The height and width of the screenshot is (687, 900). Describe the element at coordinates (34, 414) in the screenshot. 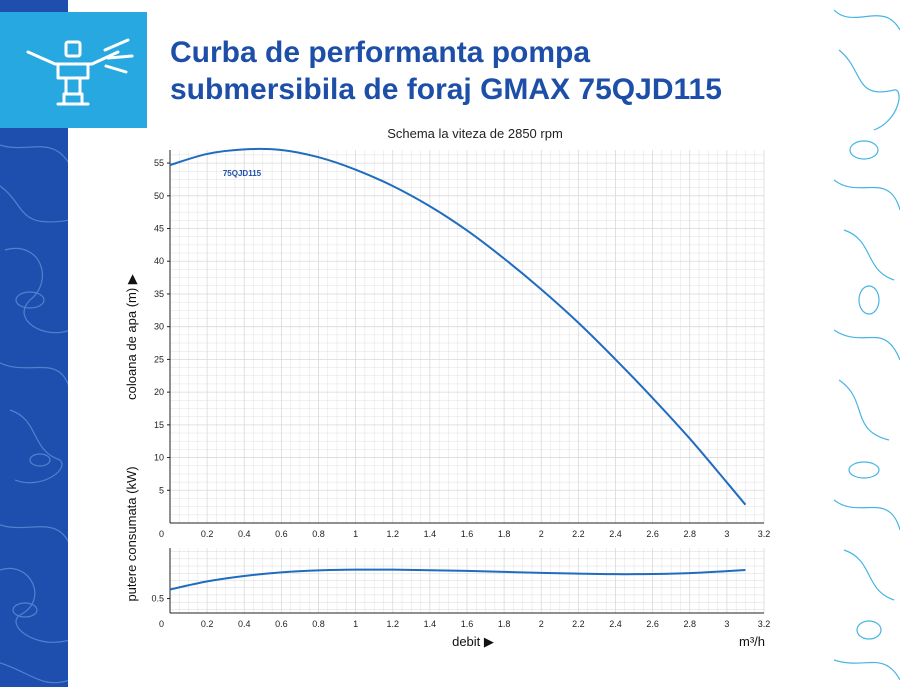

I see `topographic-pattern-left` at that location.